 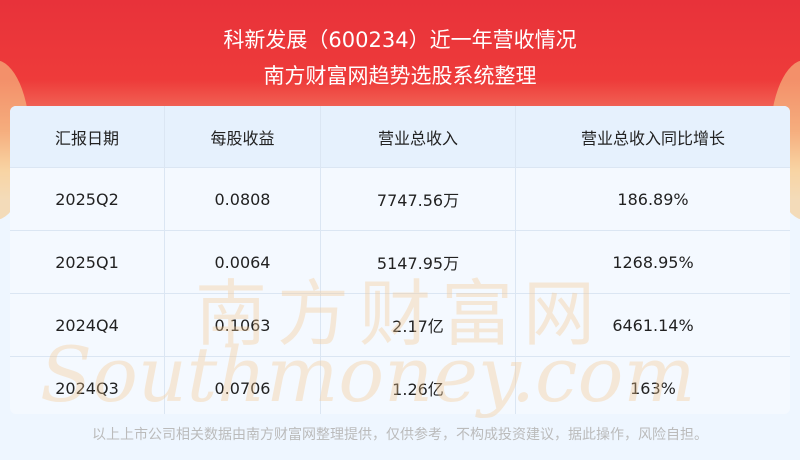 I want to click on table-row: 2024Q4 0.1063 2.17亿 6461.14%, so click(x=400, y=325).